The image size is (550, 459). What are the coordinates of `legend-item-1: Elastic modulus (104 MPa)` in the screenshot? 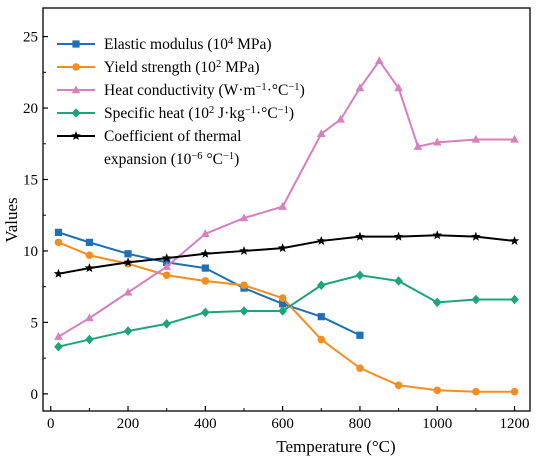 It's located at (164, 45).